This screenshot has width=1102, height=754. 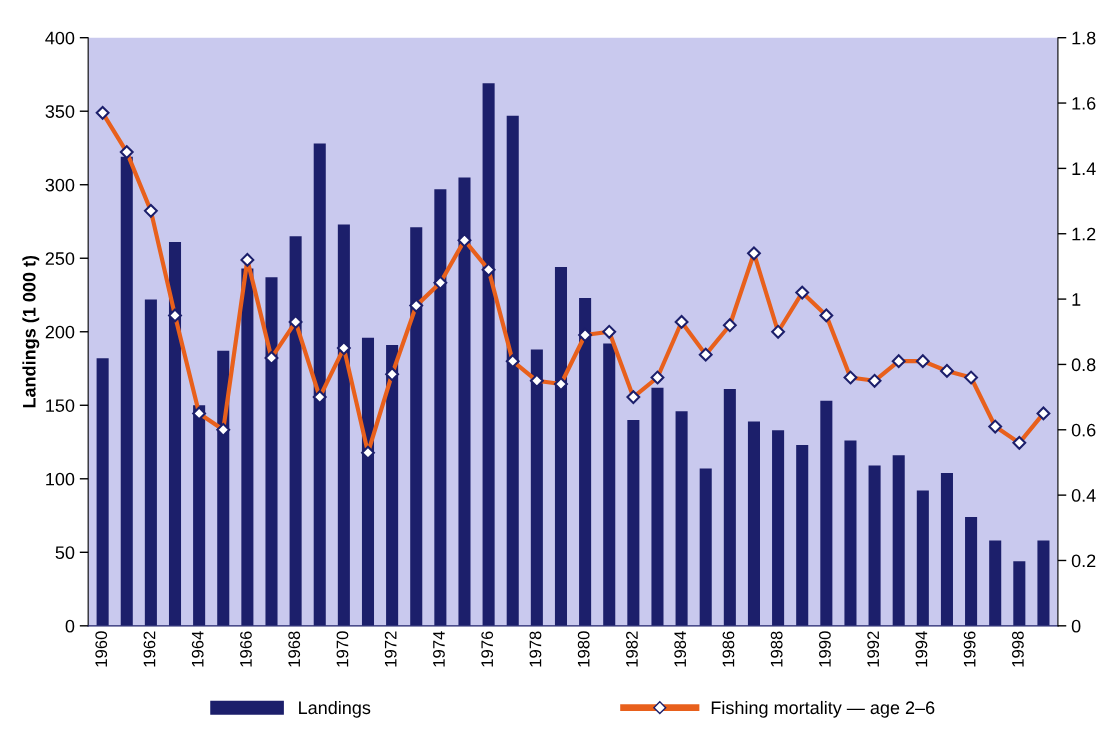 What do you see at coordinates (825, 649) in the screenshot?
I see `x-tick-label: 1990` at bounding box center [825, 649].